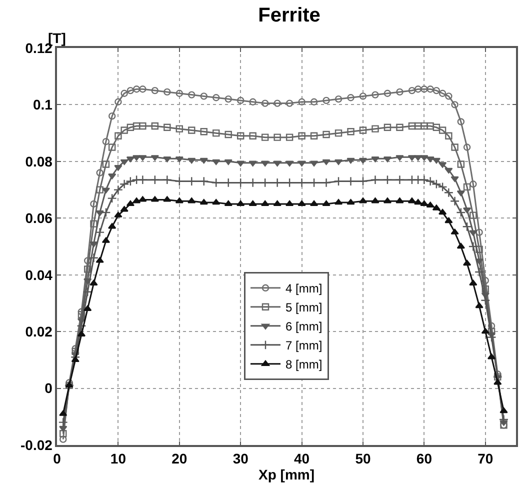  What do you see at coordinates (36, 444) in the screenshot?
I see `y-tick-label: -0.02` at bounding box center [36, 444].